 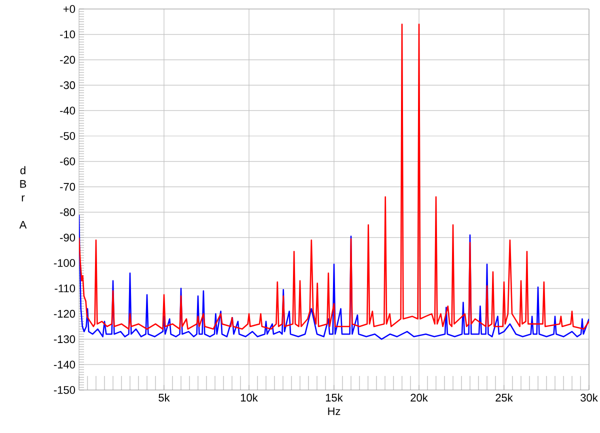 I want to click on y-tick-label: -60, so click(x=68, y=161).